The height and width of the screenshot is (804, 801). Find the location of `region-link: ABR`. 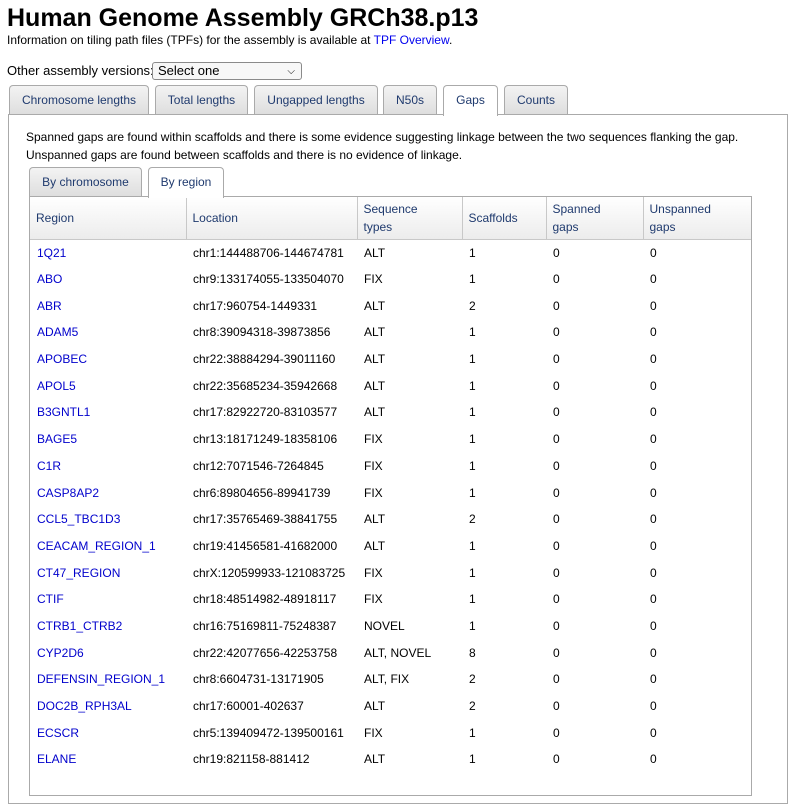

region-link: ABR is located at coordinates (49, 305).